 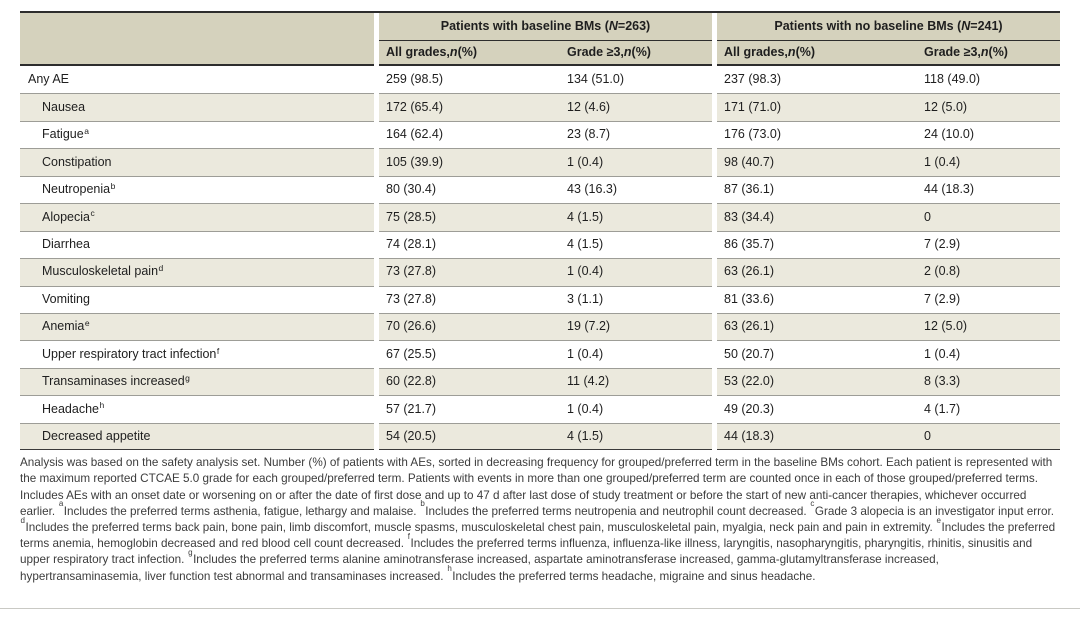 What do you see at coordinates (422, 504) in the screenshot?
I see `footnote-mark: b` at bounding box center [422, 504].